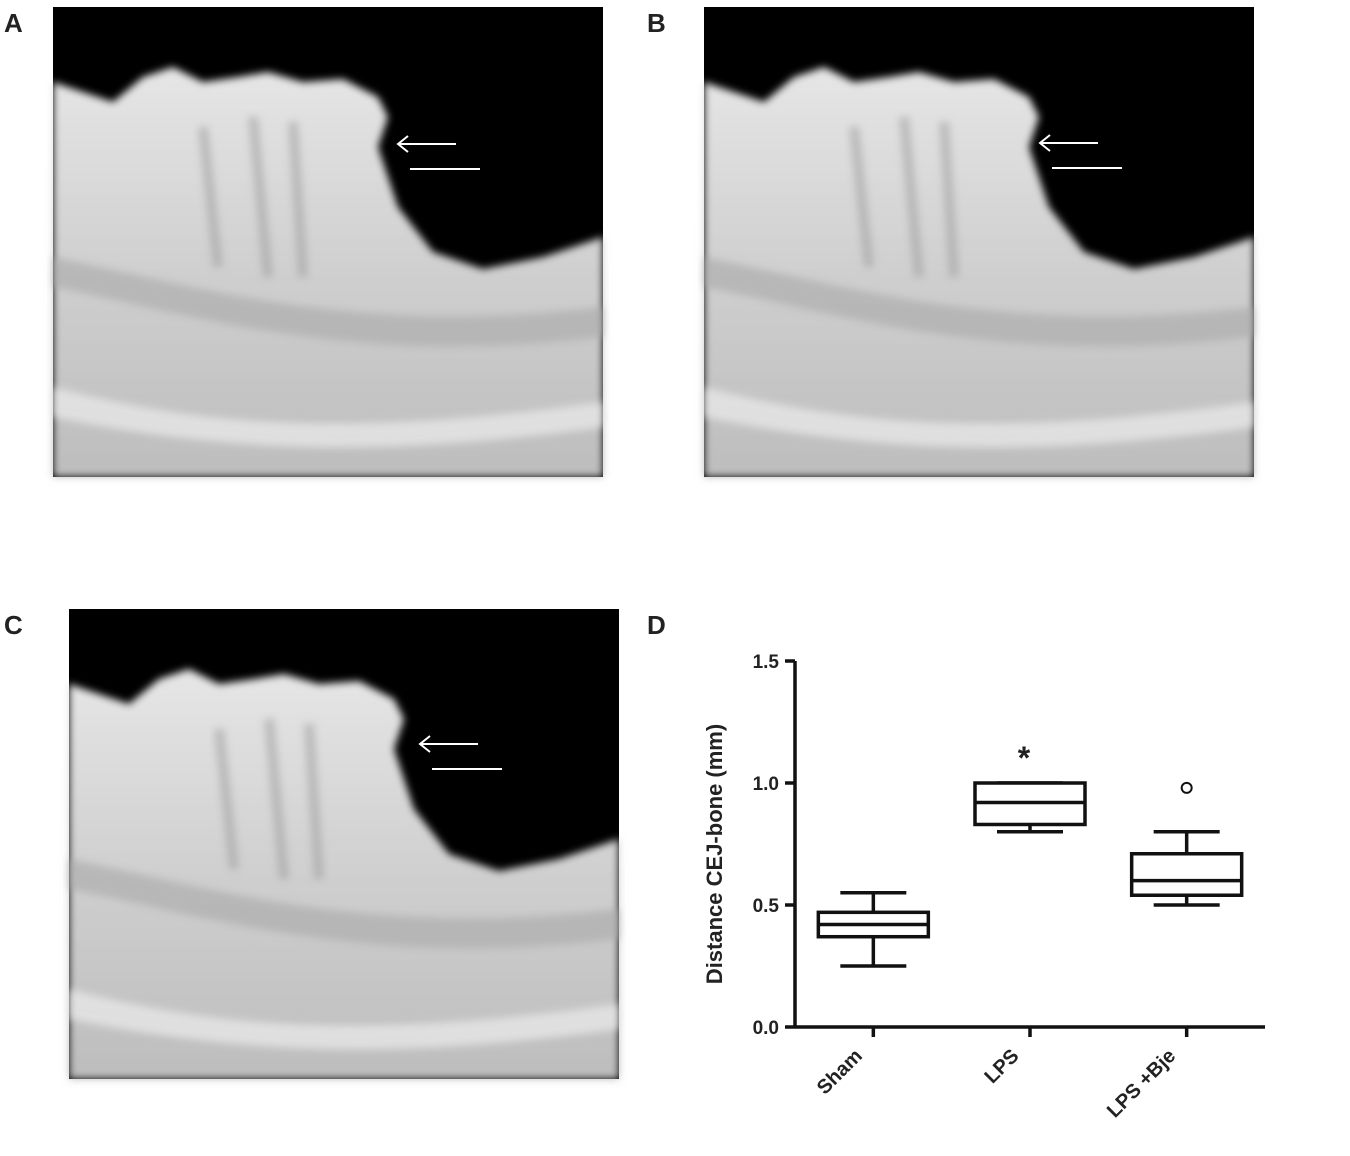  Describe the element at coordinates (1001, 1066) in the screenshot. I see `x-tick-label: LPS` at that location.